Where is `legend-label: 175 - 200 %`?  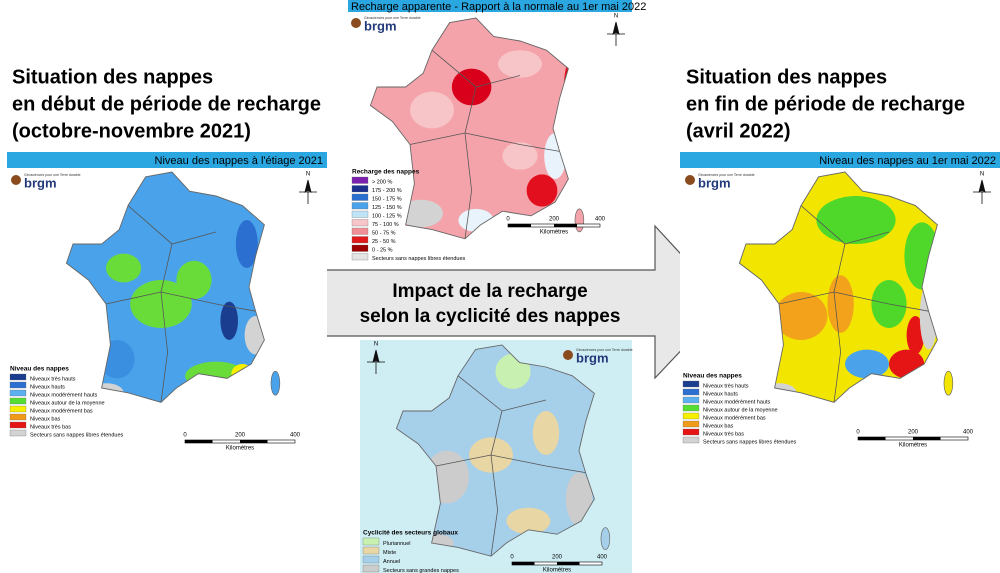 legend-label: 175 - 200 % is located at coordinates (387, 191).